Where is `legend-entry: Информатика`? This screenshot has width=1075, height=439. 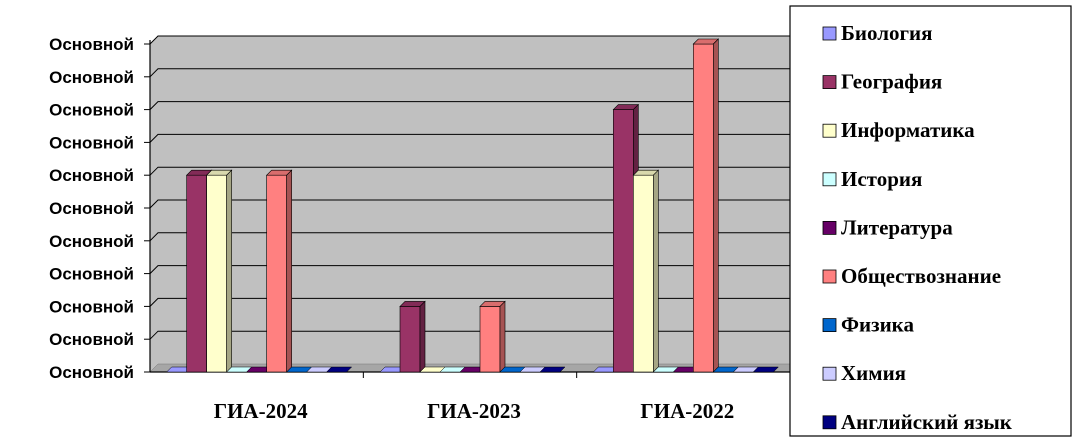 legend-entry: Информатика is located at coordinates (908, 130).